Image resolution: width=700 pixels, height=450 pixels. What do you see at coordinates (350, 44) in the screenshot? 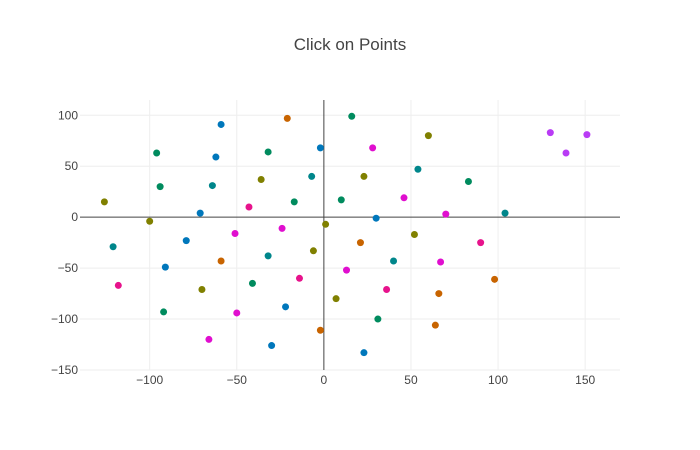
I see `chart-title: Click on Points` at bounding box center [350, 44].